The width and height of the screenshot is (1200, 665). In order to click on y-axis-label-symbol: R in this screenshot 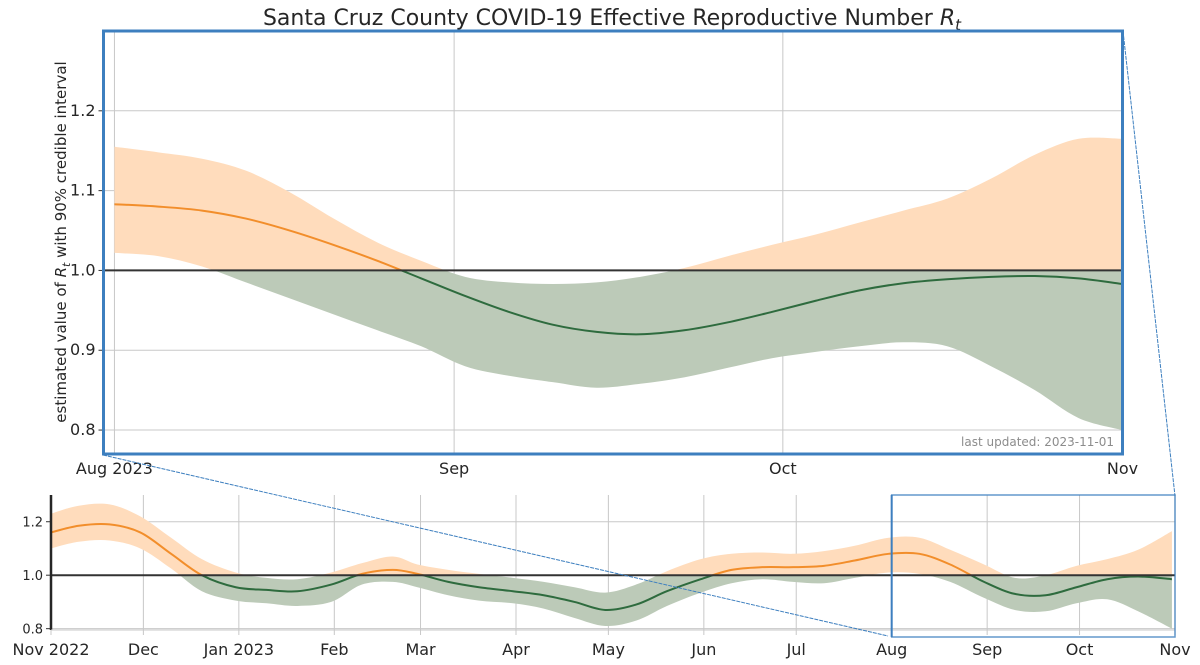, I will do `click(61, 272)`.